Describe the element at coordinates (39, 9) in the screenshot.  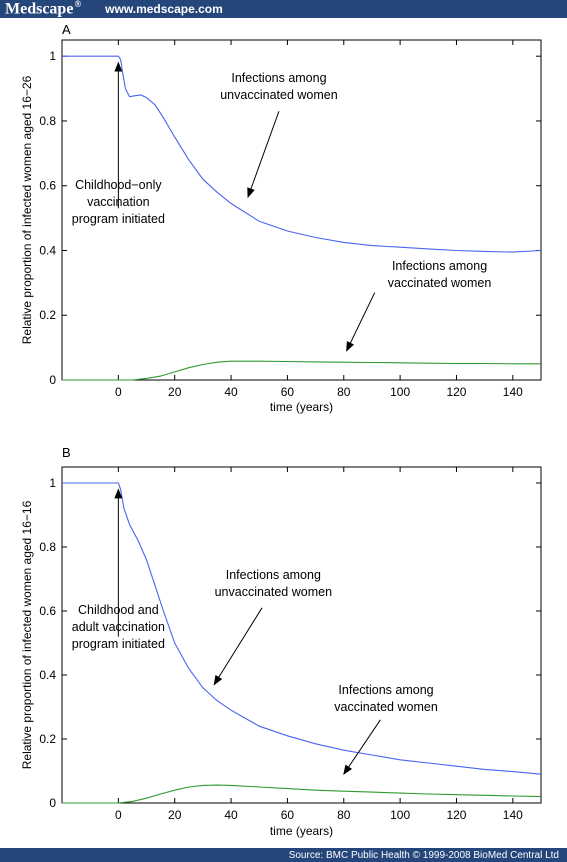
I see `brand-name: Medscape` at that location.